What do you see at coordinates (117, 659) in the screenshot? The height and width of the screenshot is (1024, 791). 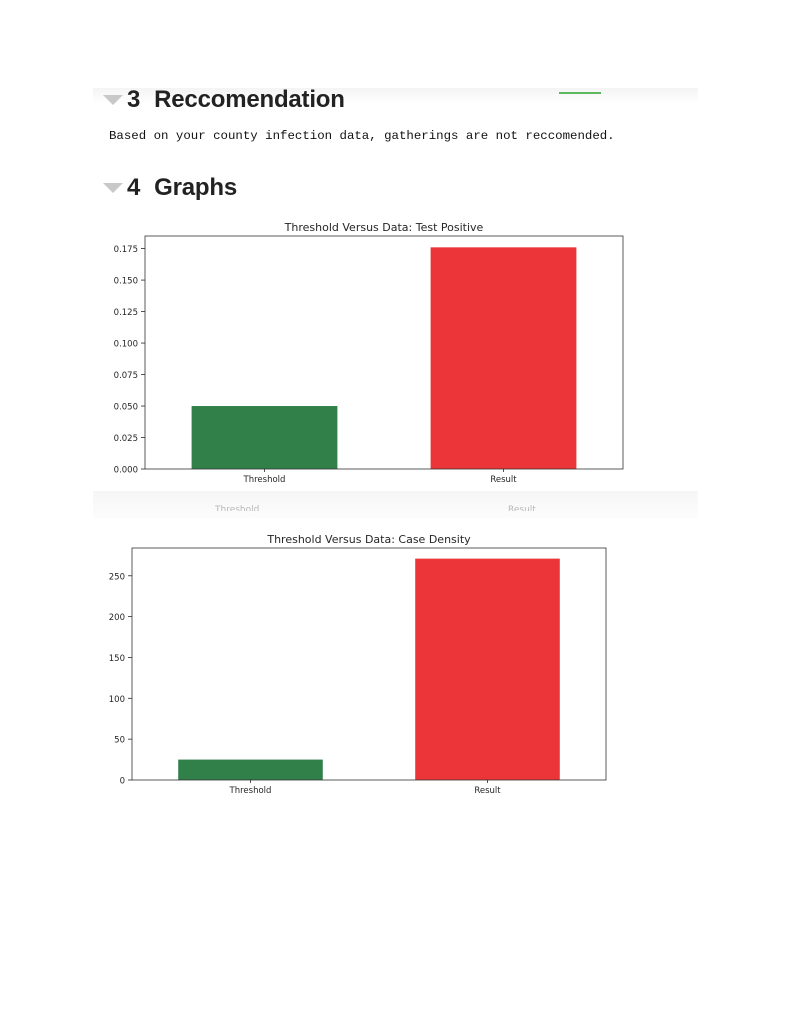 I see `y-tick-label: 150` at bounding box center [117, 659].